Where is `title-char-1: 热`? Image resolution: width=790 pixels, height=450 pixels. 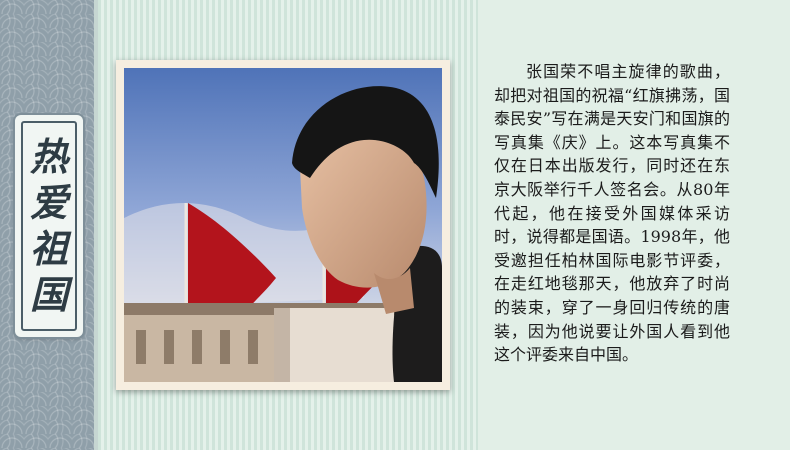 title-char-1: 热 is located at coordinates (48, 156).